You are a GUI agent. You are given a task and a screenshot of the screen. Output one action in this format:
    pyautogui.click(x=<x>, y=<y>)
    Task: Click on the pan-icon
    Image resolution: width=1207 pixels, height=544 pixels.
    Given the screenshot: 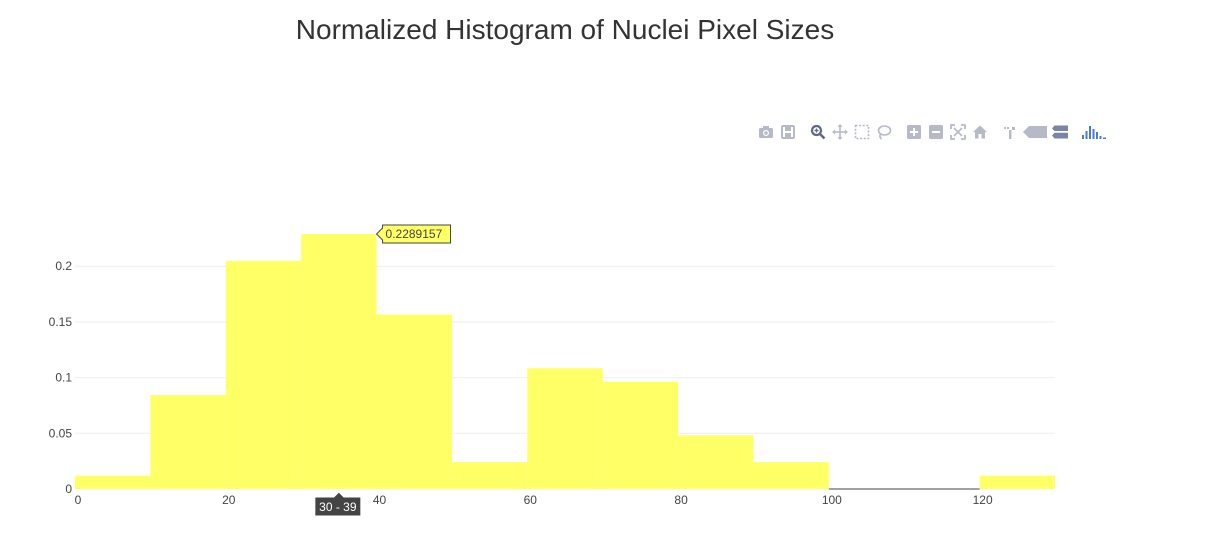 What is the action you would take?
    pyautogui.click(x=840, y=132)
    